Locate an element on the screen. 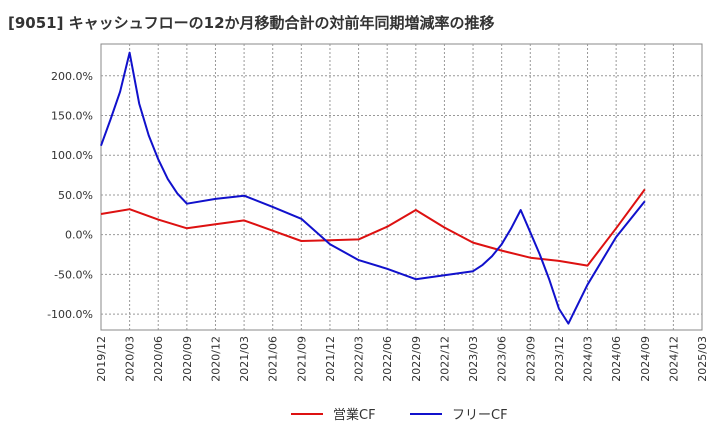  x-tick-label: 2022/06 is located at coordinates (387, 359).